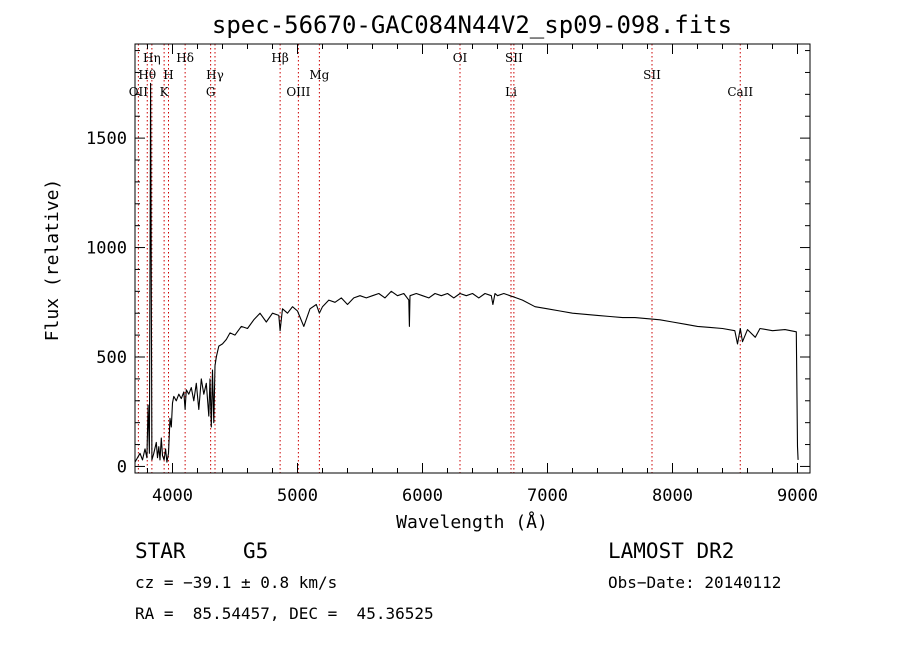  What do you see at coordinates (547, 496) in the screenshot?
I see `x-tick-label: 7000` at bounding box center [547, 496].